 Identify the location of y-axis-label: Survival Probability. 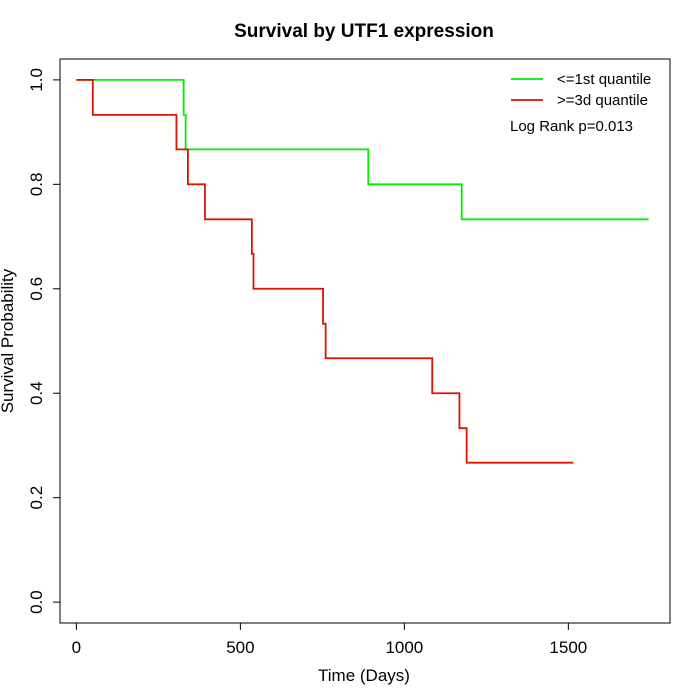
(8, 340).